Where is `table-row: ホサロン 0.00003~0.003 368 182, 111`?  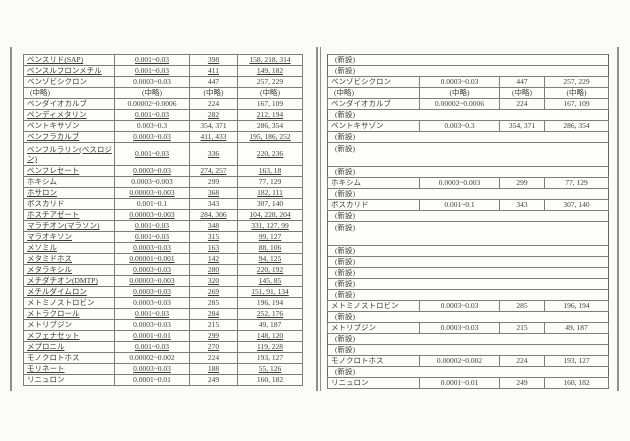 table-row: ホサロン 0.00003~0.003 368 182, 111 is located at coordinates (163, 193).